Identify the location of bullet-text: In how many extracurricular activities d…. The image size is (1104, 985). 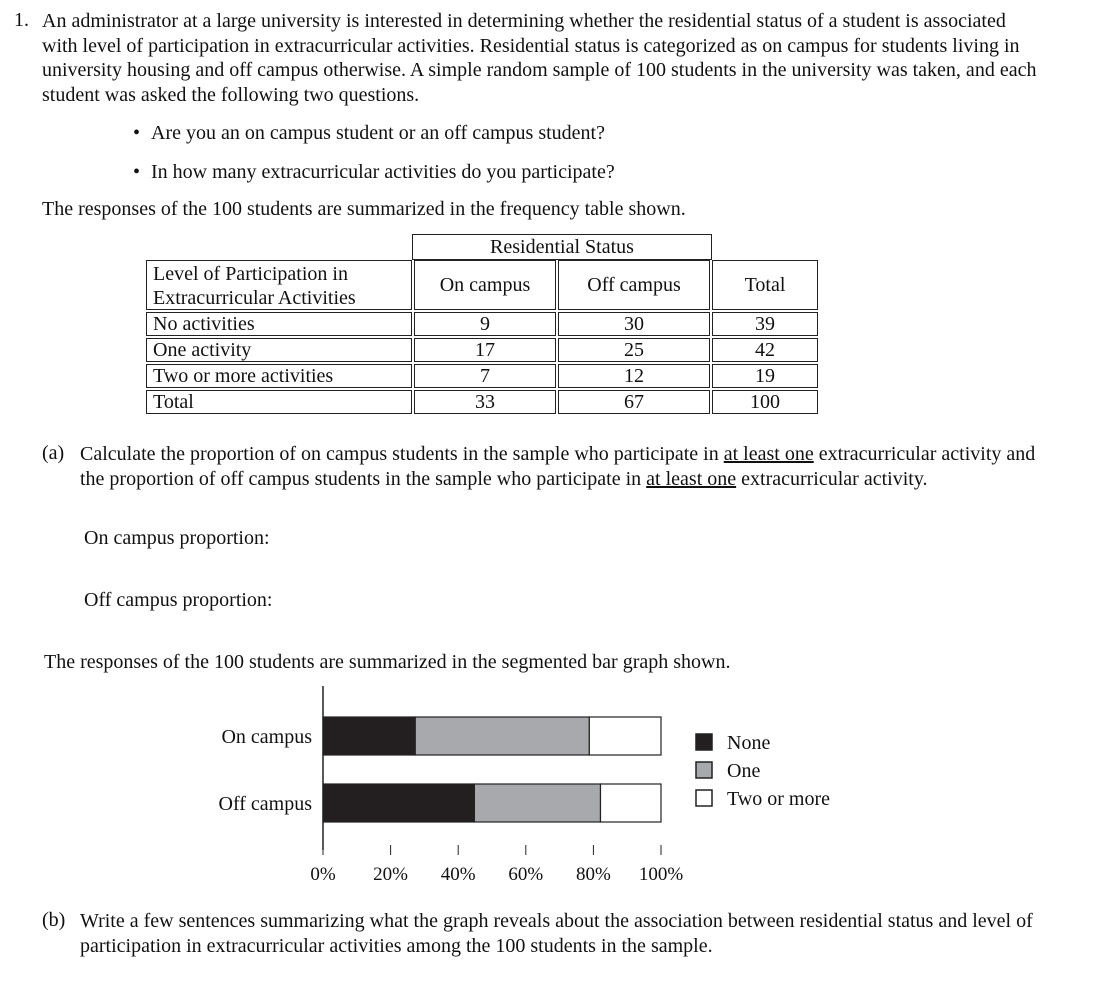
(383, 172).